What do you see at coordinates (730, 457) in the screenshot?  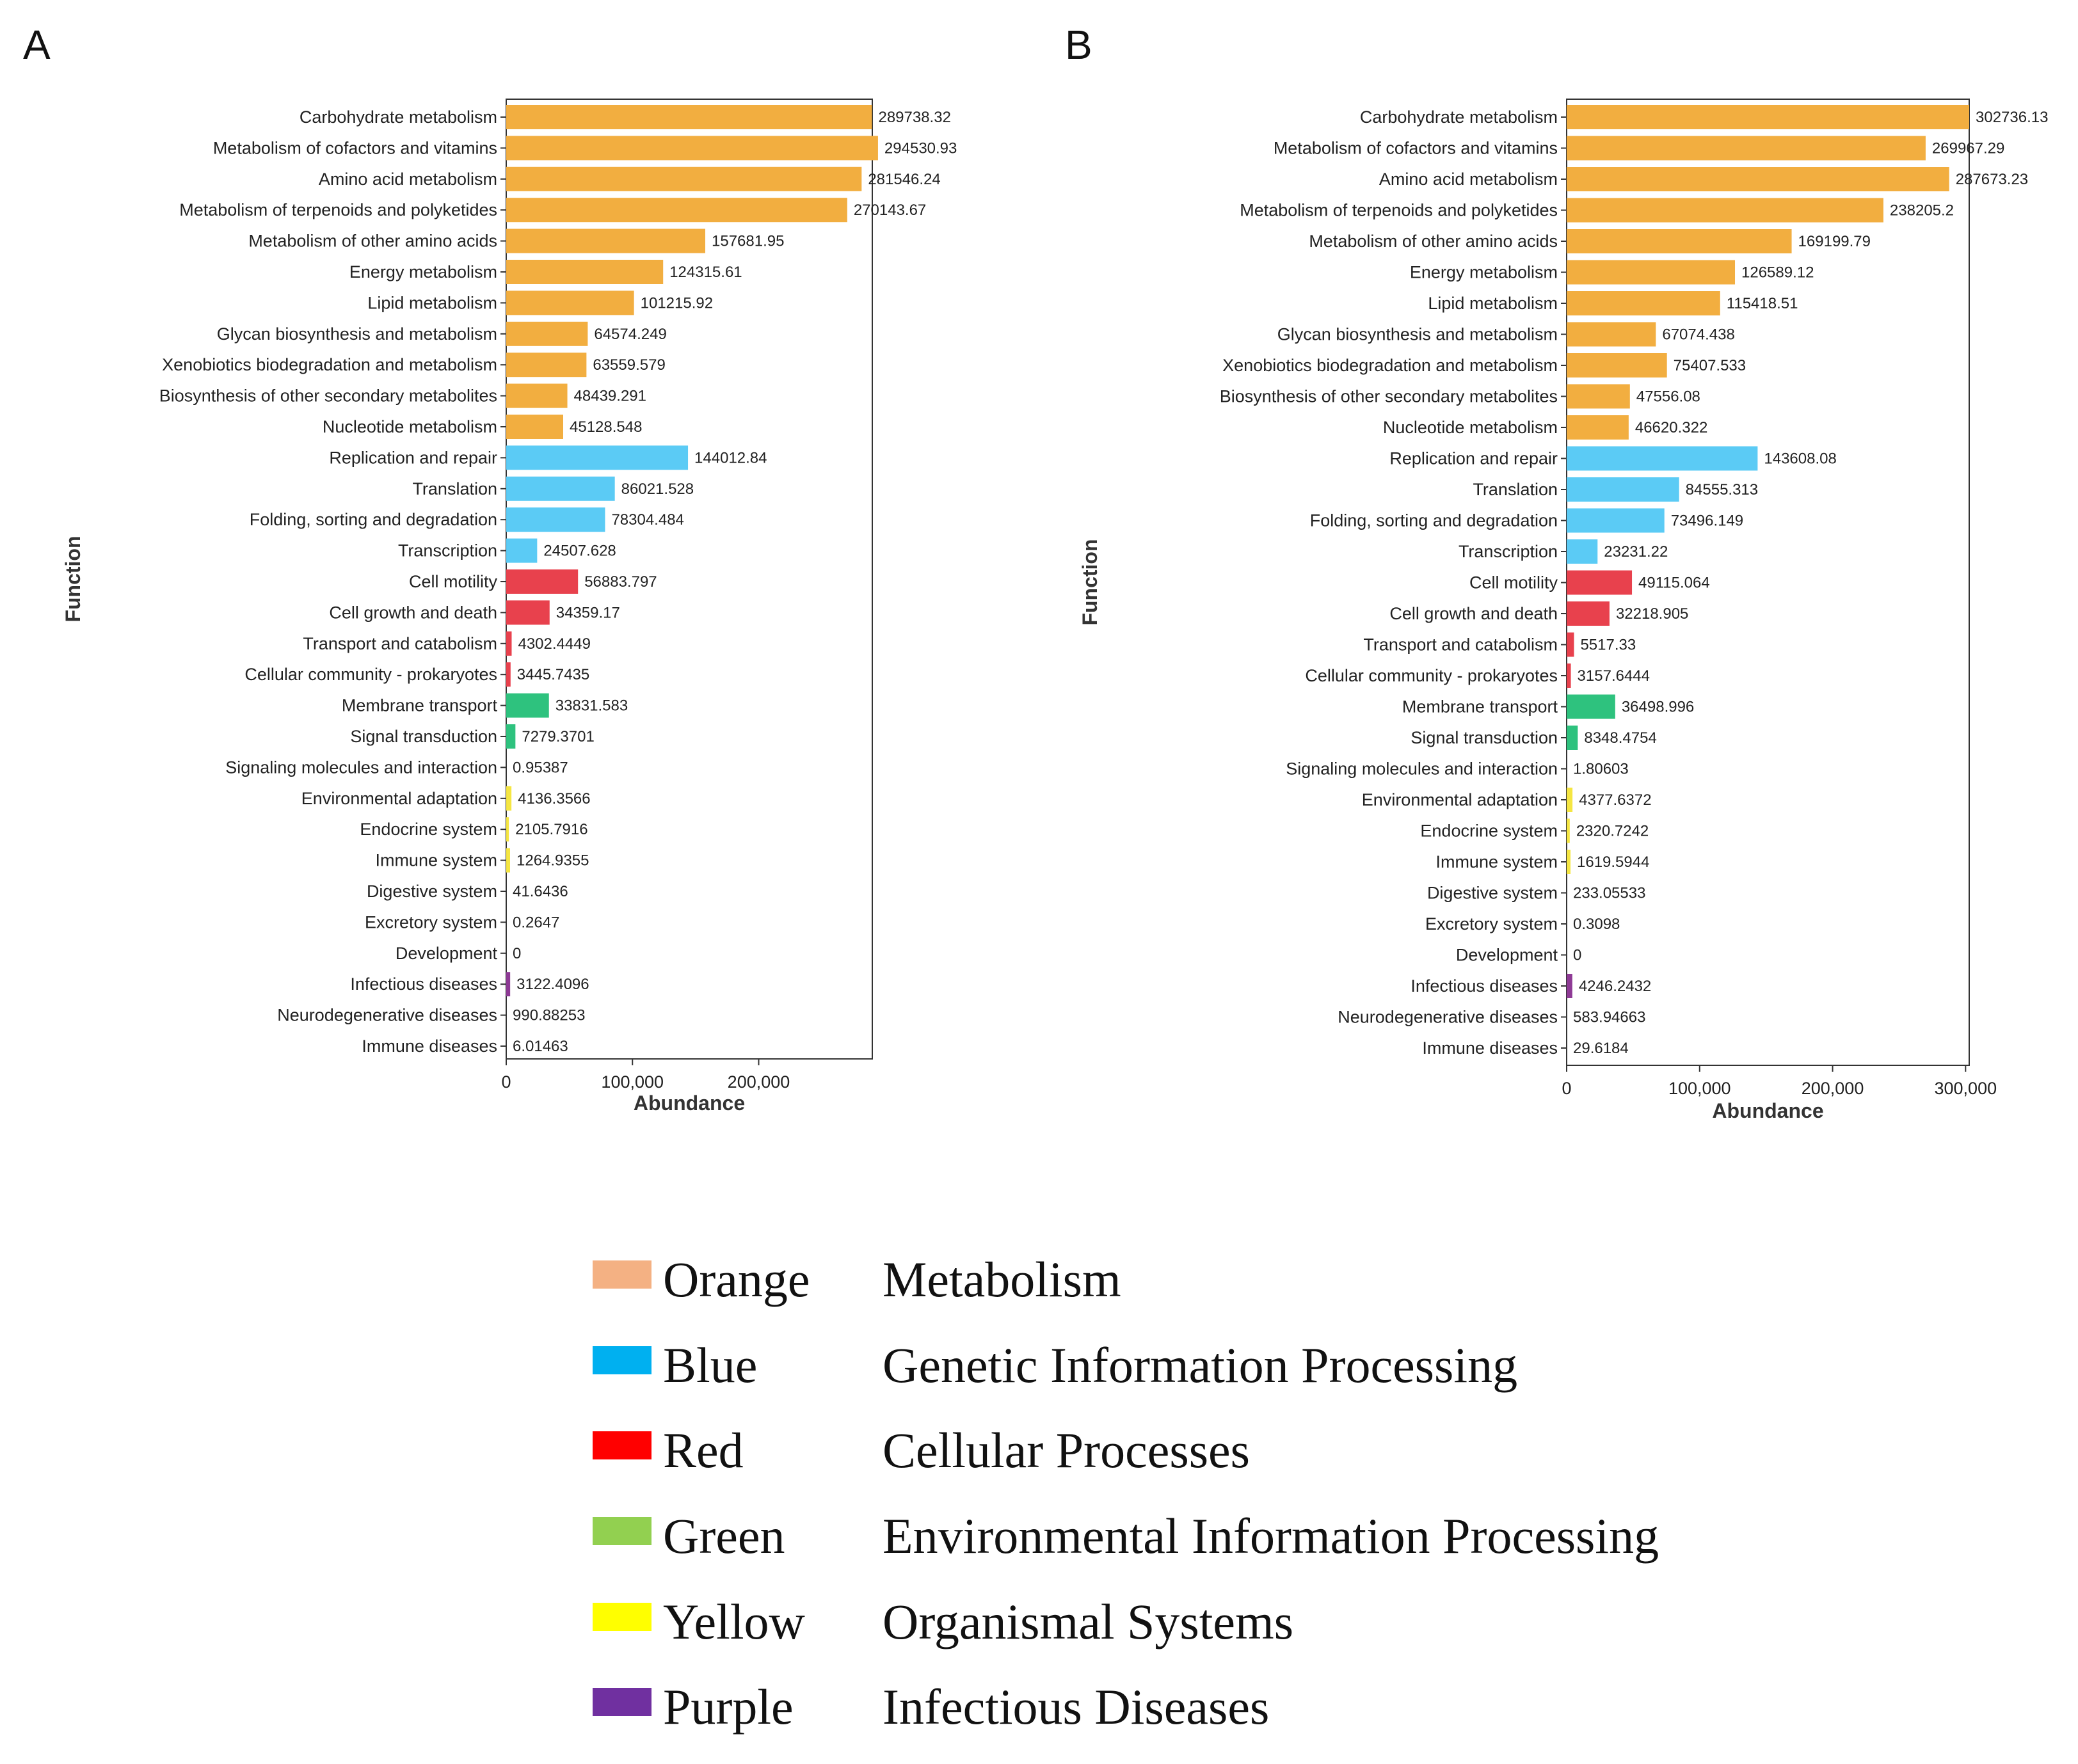 I see `value-label-replication-and-repair: 144012.84` at bounding box center [730, 457].